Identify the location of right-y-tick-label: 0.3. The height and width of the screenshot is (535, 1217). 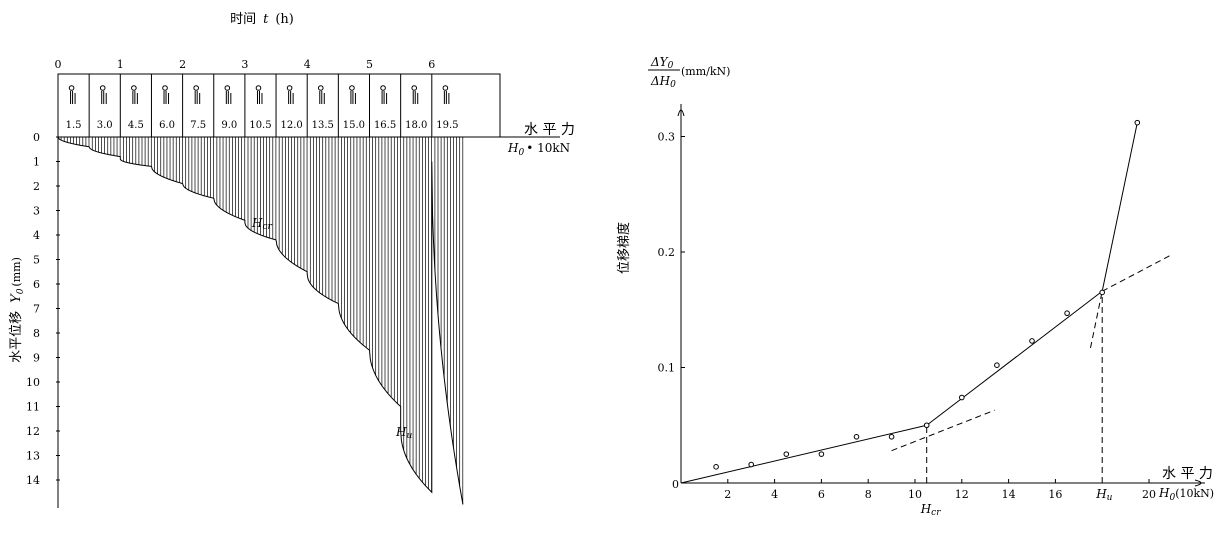
(667, 137).